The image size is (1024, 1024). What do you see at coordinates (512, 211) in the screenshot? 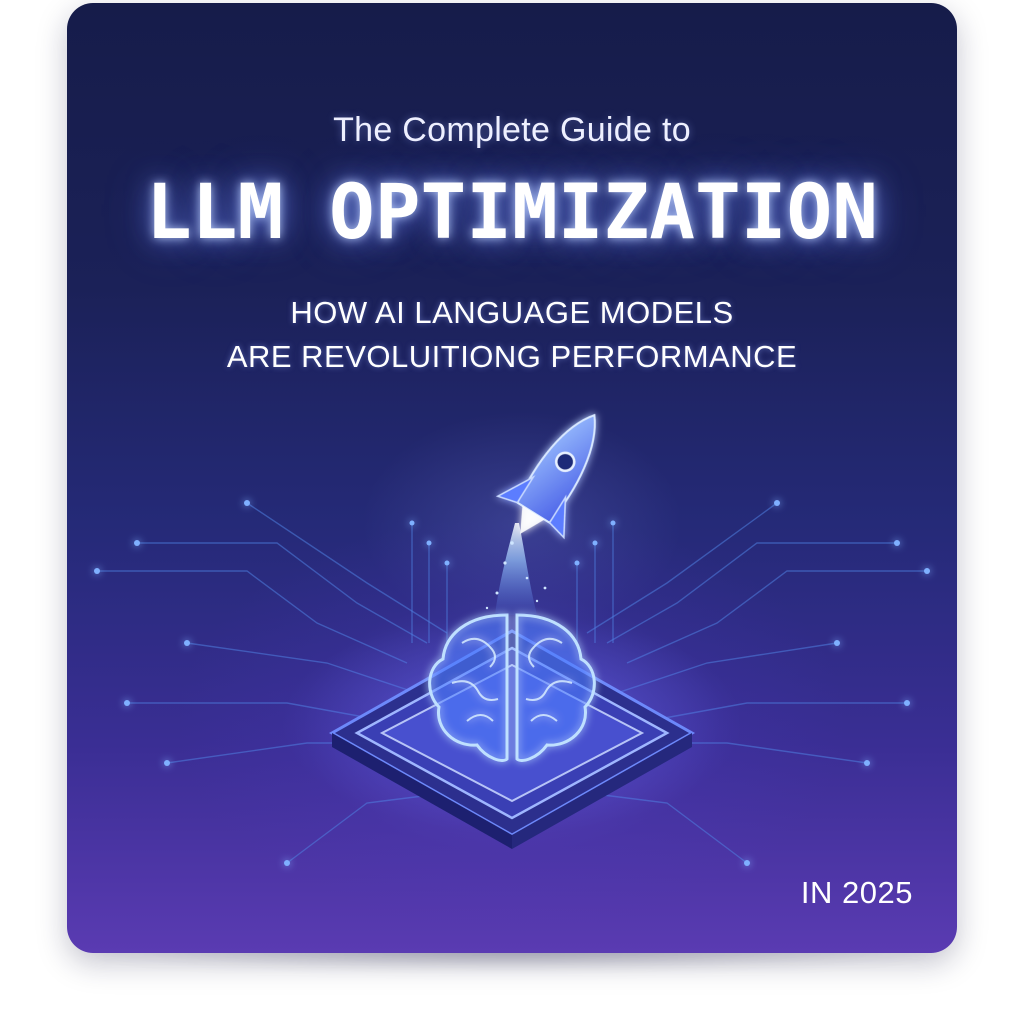
I see `page-title: LLM OPTIMIZATION` at bounding box center [512, 211].